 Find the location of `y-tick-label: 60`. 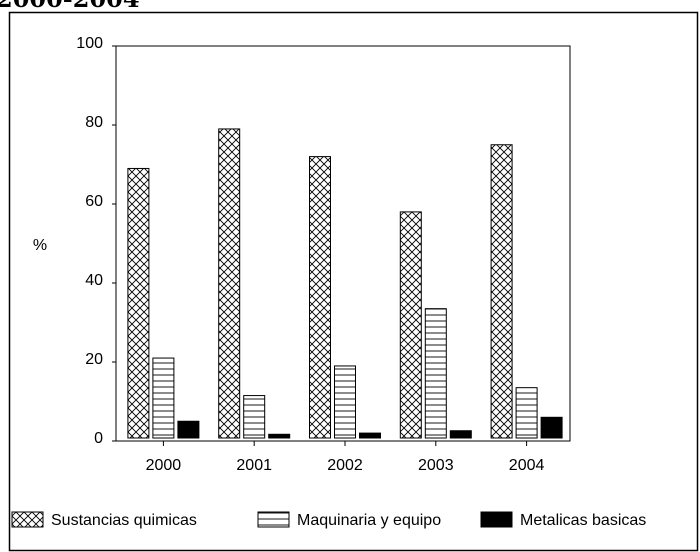

y-tick-label: 60 is located at coordinates (94, 201).